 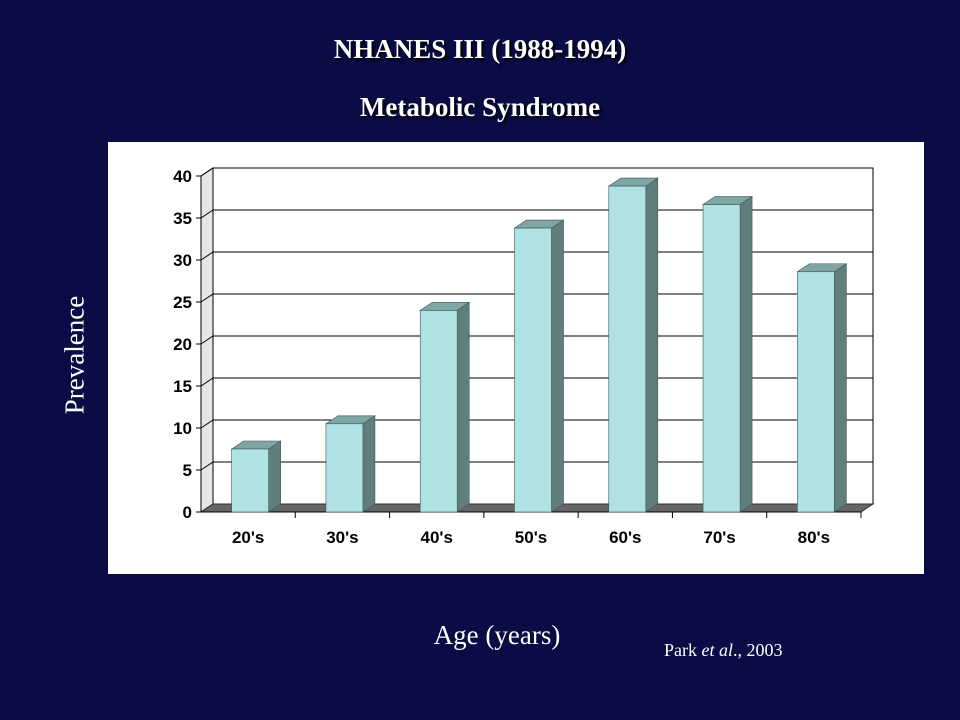 I want to click on slide-title: NHANES III (1988-1994), so click(x=480, y=49).